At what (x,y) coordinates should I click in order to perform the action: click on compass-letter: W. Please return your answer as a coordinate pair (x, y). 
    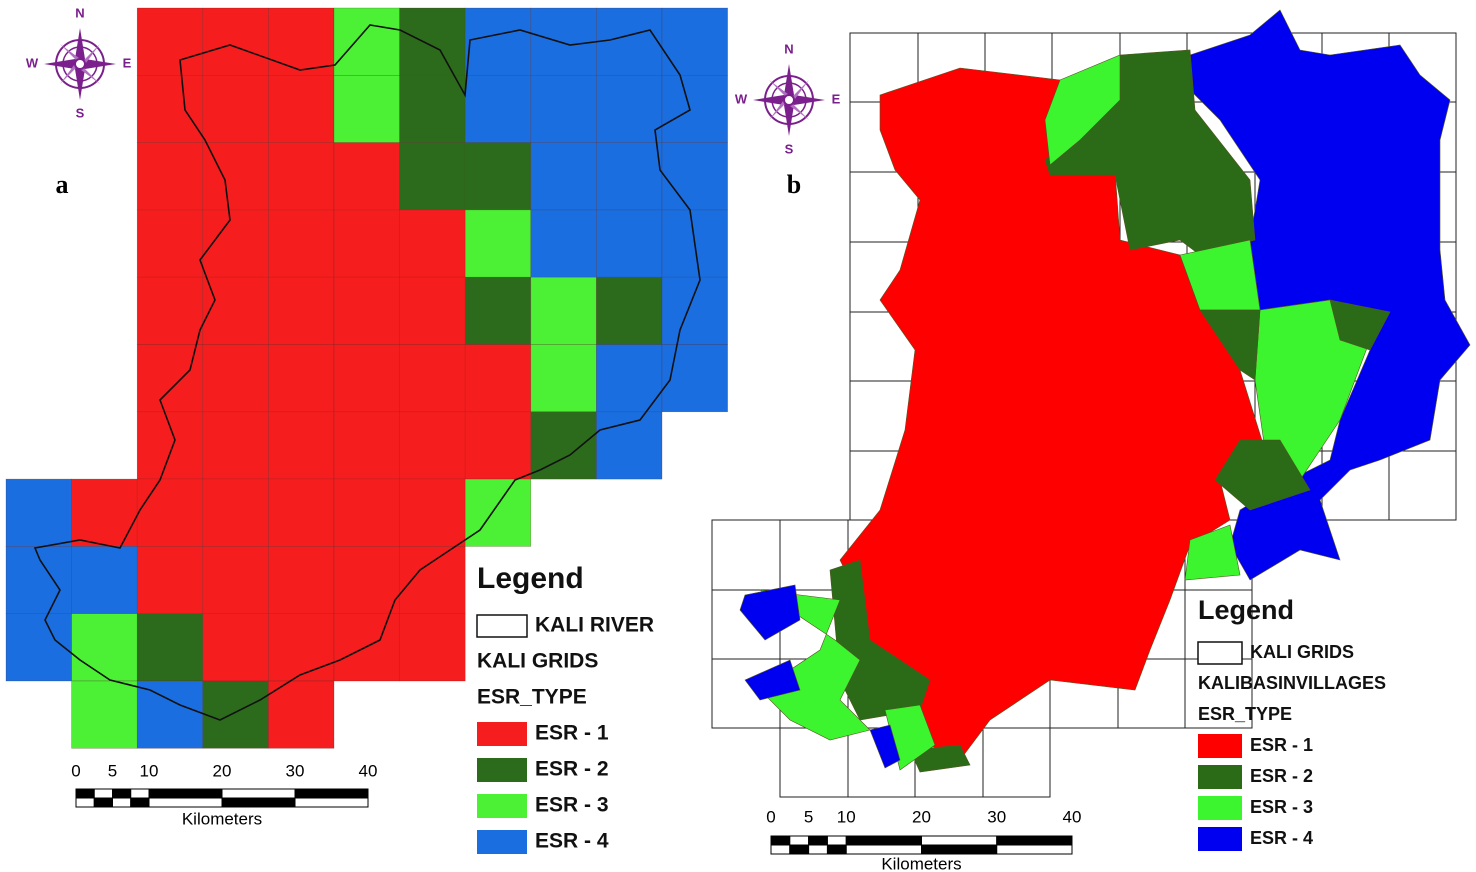
    Looking at the image, I should click on (741, 98).